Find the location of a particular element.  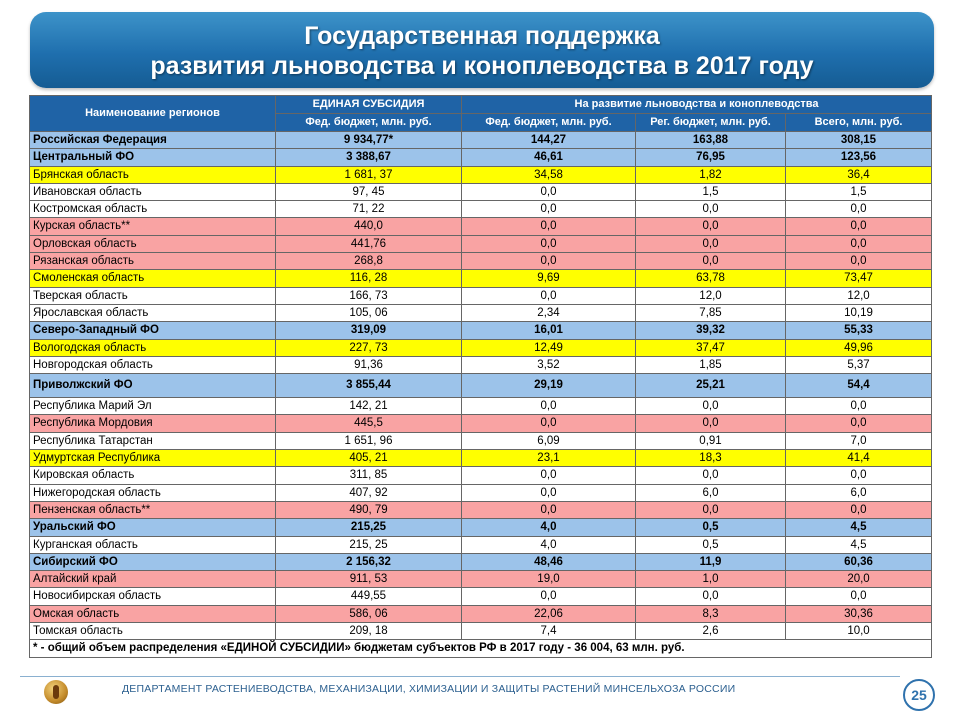

table-row: Омская область 586, 06 22,06 8,3 30,36 is located at coordinates (481, 614).